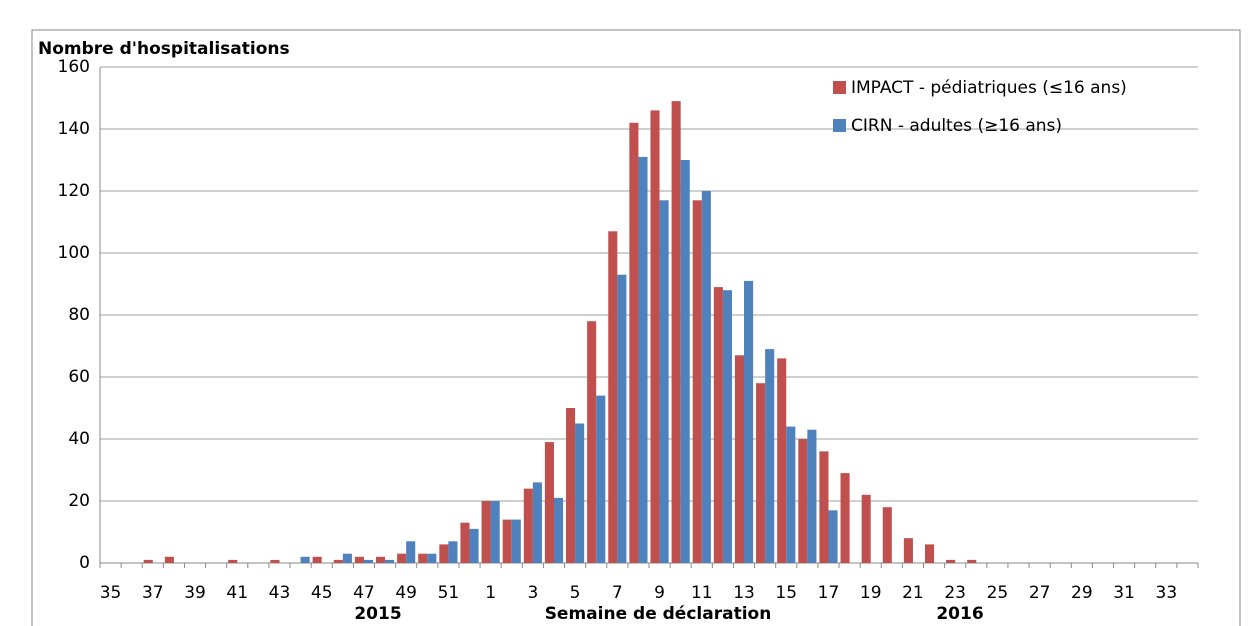 This screenshot has height=626, width=1248. I want to click on legend-label: CIRN - adultes (≥16 ans), so click(956, 126).